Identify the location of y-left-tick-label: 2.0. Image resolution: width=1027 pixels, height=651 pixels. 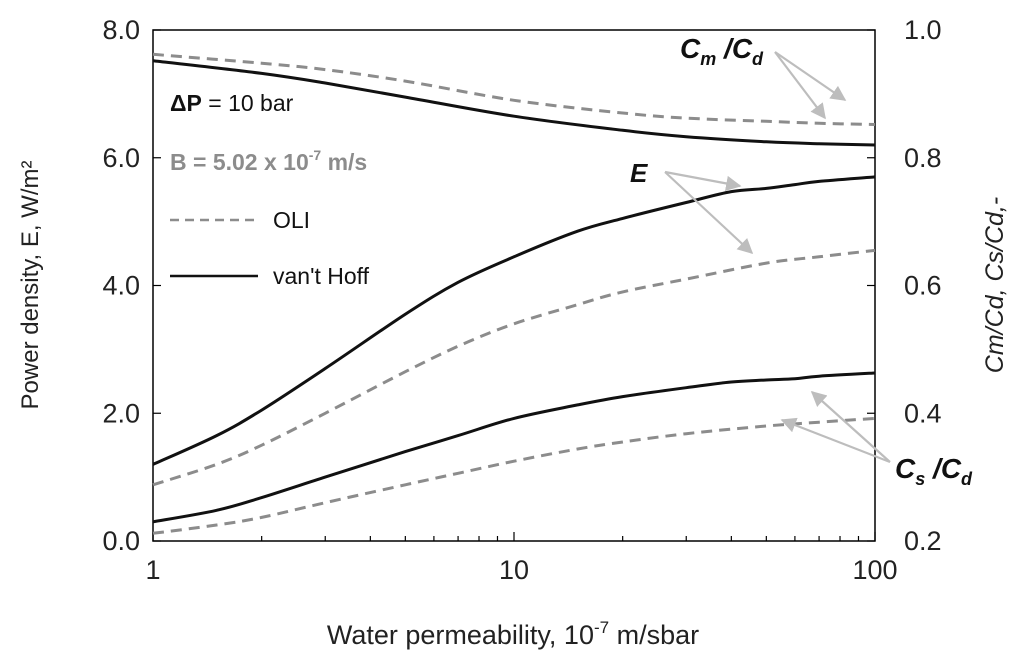
(121, 413).